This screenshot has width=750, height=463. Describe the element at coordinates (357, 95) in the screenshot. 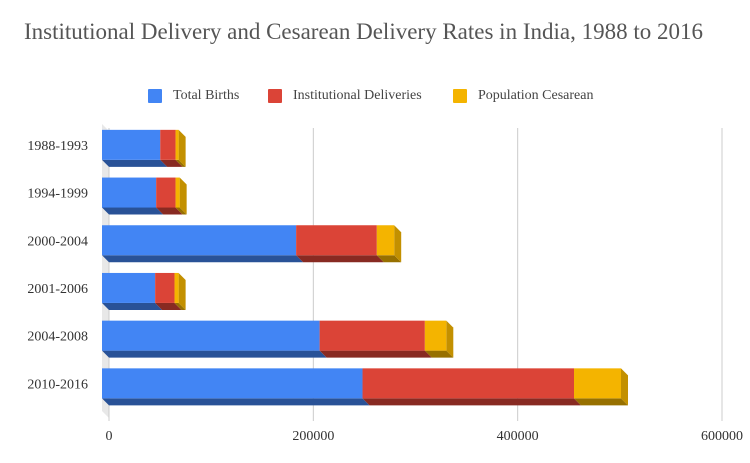

I see `legend-label-institutional-deliveries: Institutional Deliveries` at that location.